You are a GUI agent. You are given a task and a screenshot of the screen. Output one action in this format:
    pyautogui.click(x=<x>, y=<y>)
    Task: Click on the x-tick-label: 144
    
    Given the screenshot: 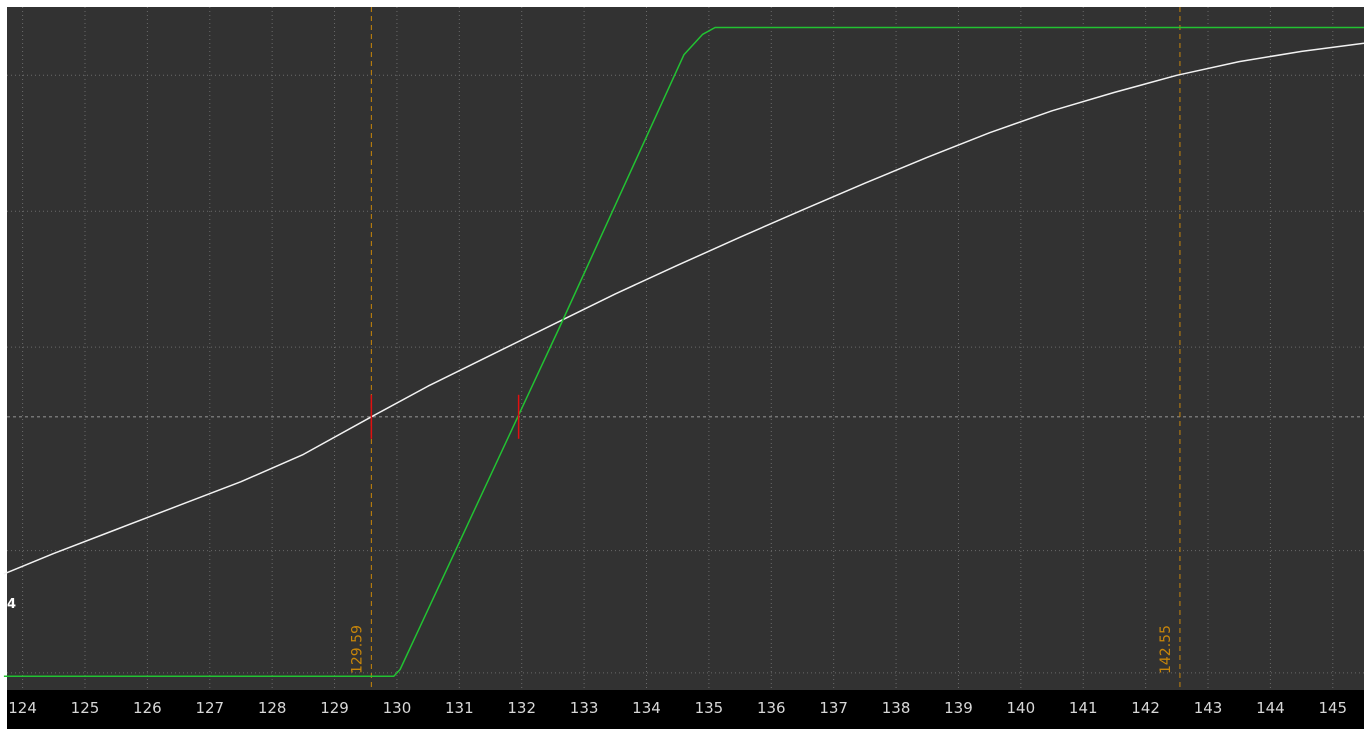 What is the action you would take?
    pyautogui.click(x=1270, y=708)
    